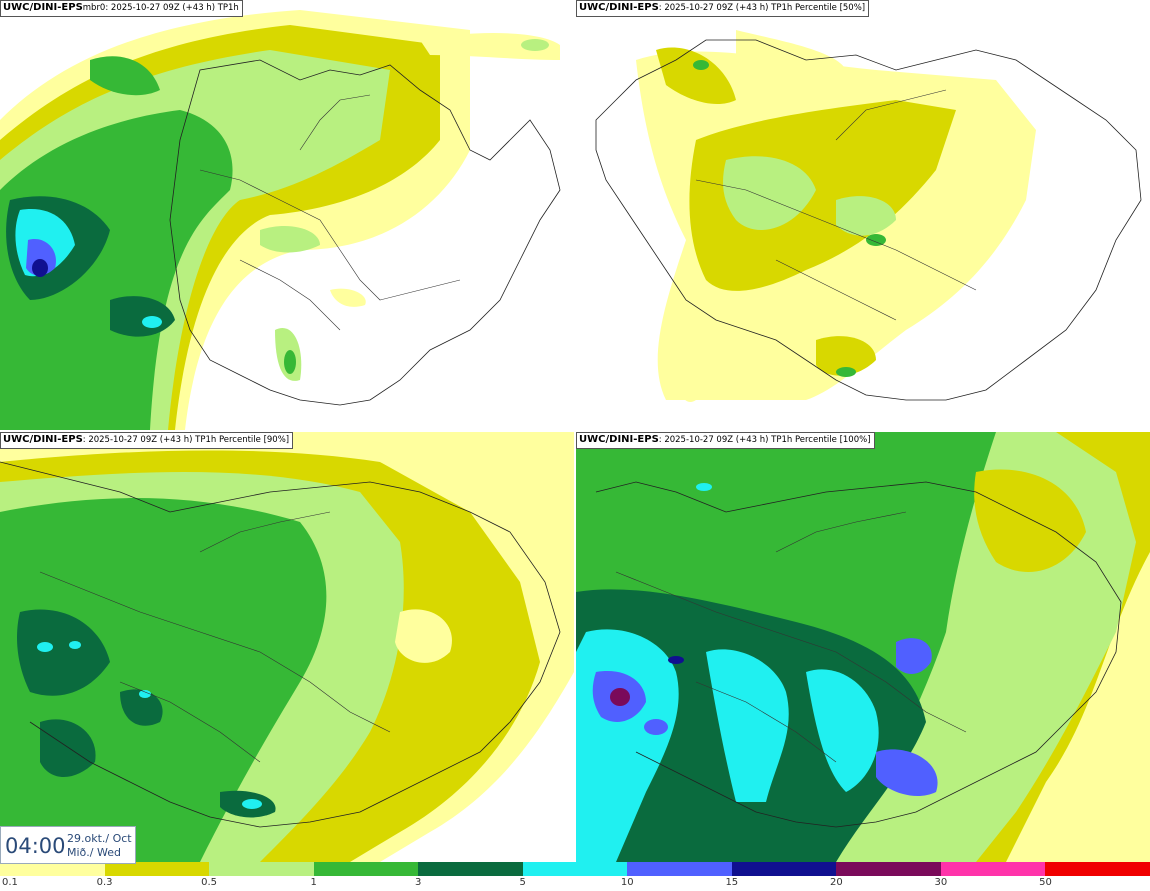 This screenshot has width=1150, height=891. What do you see at coordinates (99, 838) in the screenshot?
I see `forecast-date-line1: 29.okt./ Oct` at bounding box center [99, 838].